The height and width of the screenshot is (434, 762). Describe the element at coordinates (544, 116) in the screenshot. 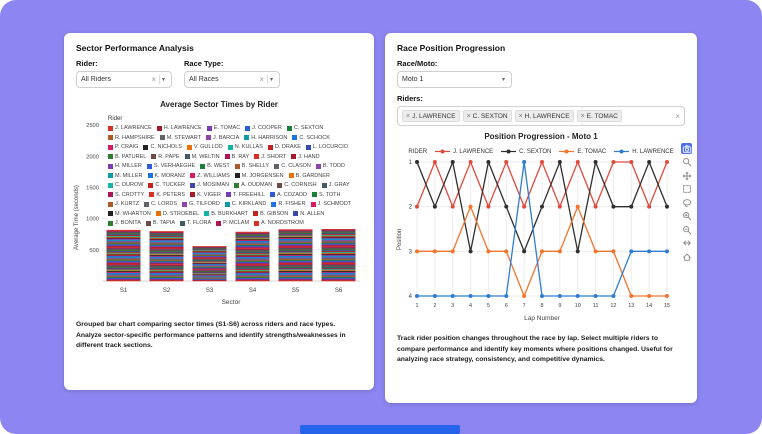

I see `rider-chip-h-lawrence: × H. LAWRENCE` at that location.